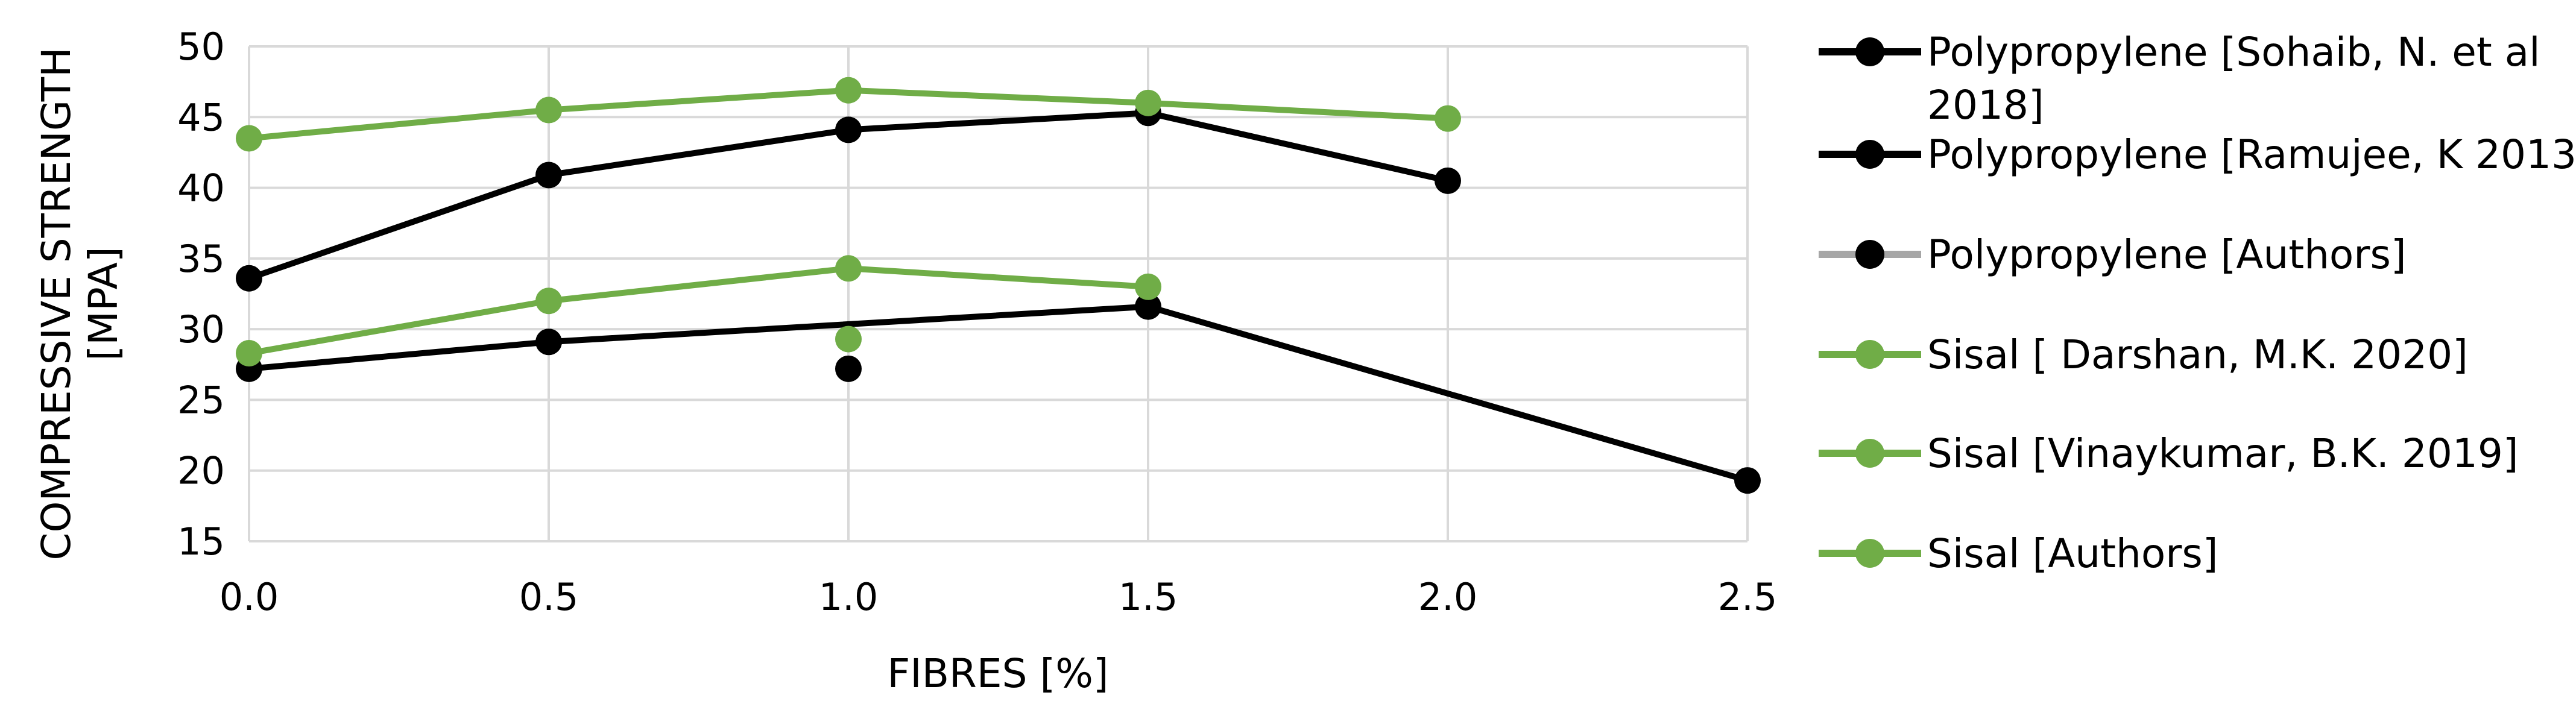 The height and width of the screenshot is (704, 2576). Describe the element at coordinates (56, 303) in the screenshot. I see `y-axis-title-line-1: COMPRESSIVE STRENGTH` at that location.